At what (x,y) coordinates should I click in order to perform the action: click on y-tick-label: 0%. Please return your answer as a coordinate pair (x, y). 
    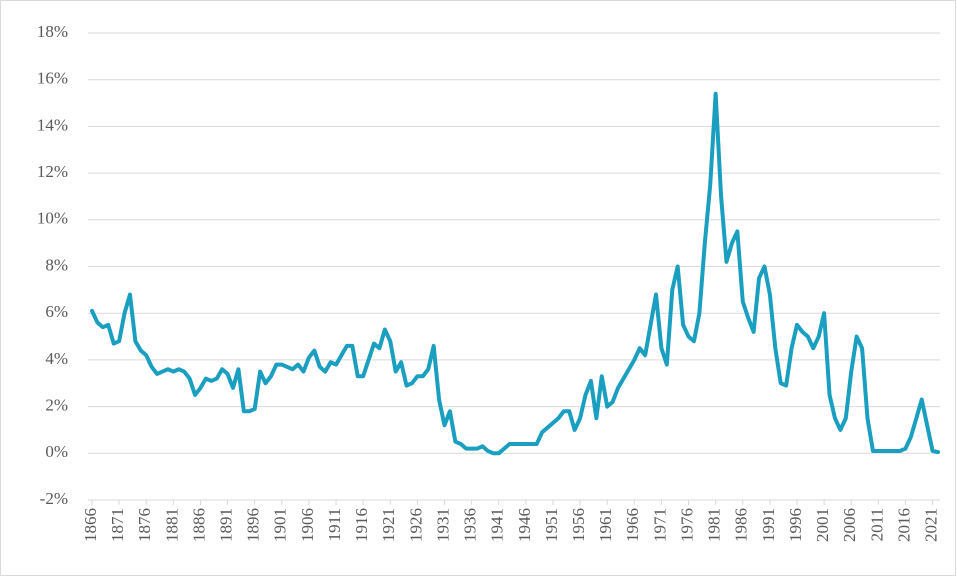
    Looking at the image, I should click on (56, 451).